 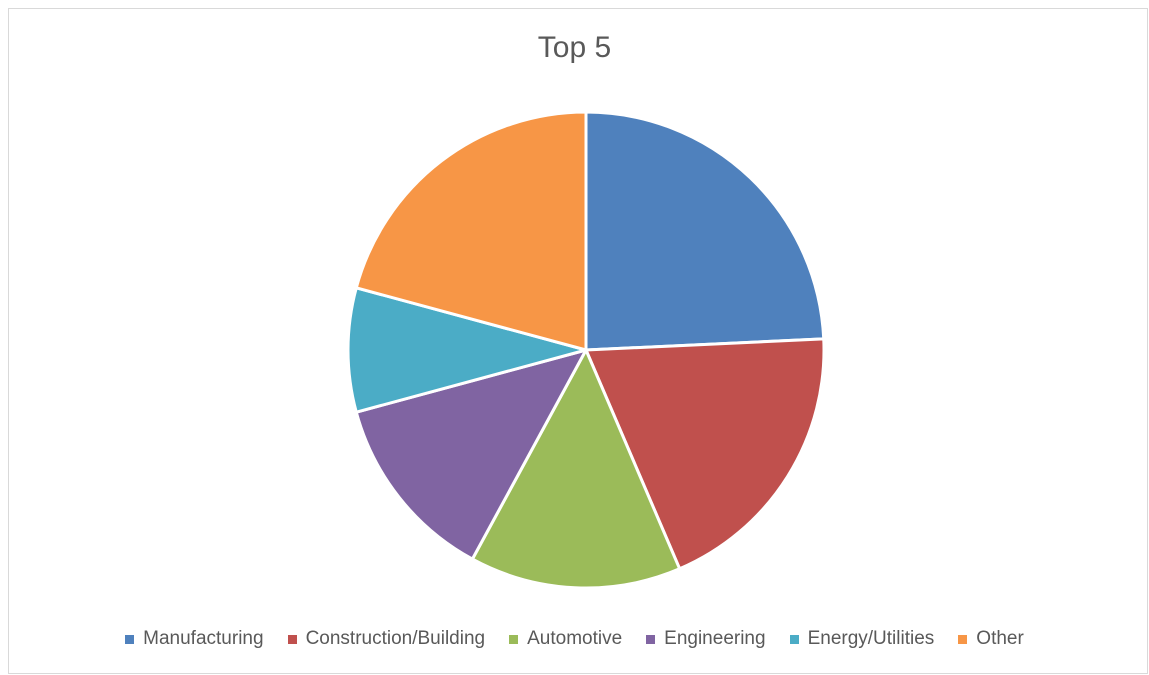 What do you see at coordinates (467, 350) in the screenshot?
I see `pie-slice-energy-utilities` at bounding box center [467, 350].